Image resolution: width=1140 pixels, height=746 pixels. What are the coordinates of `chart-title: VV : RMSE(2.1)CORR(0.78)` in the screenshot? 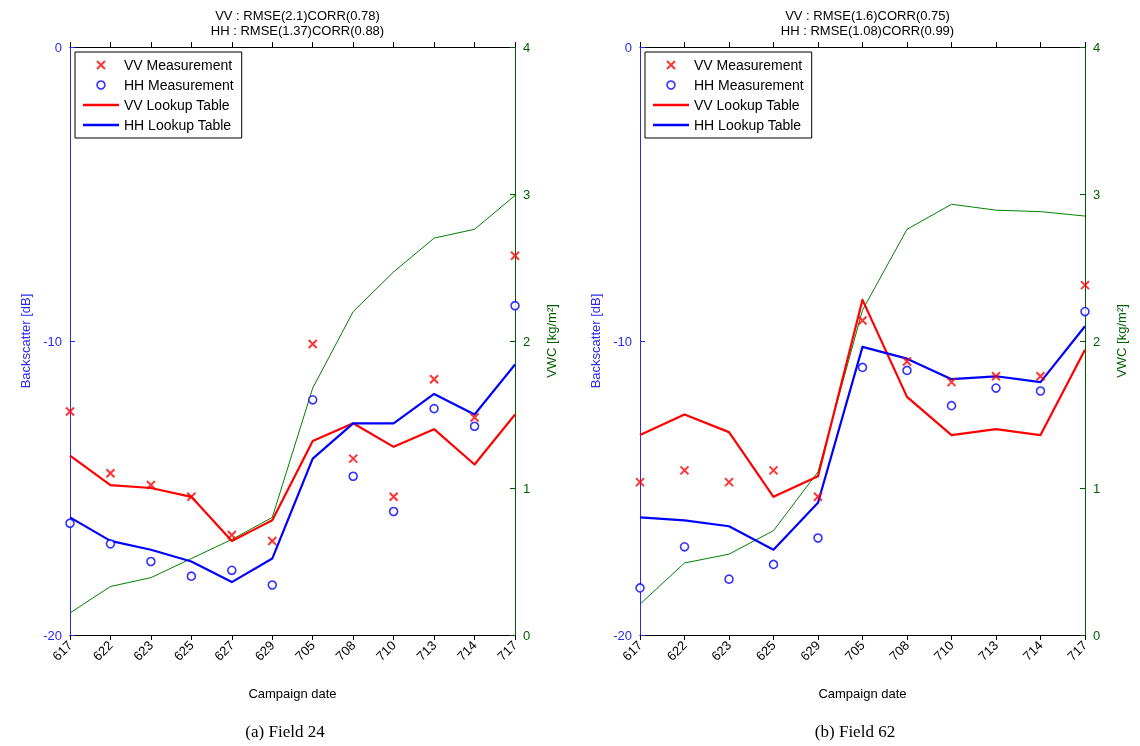 It's located at (297, 15).